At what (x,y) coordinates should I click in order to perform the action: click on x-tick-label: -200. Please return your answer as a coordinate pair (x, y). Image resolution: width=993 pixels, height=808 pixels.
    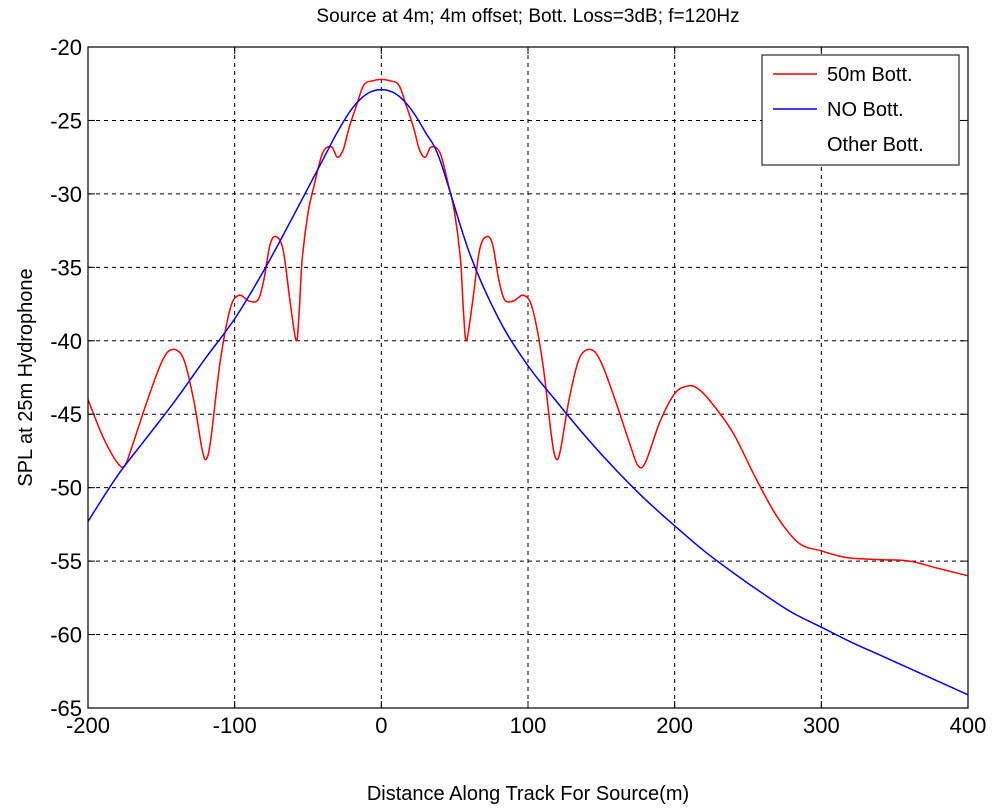
    Looking at the image, I should click on (88, 725).